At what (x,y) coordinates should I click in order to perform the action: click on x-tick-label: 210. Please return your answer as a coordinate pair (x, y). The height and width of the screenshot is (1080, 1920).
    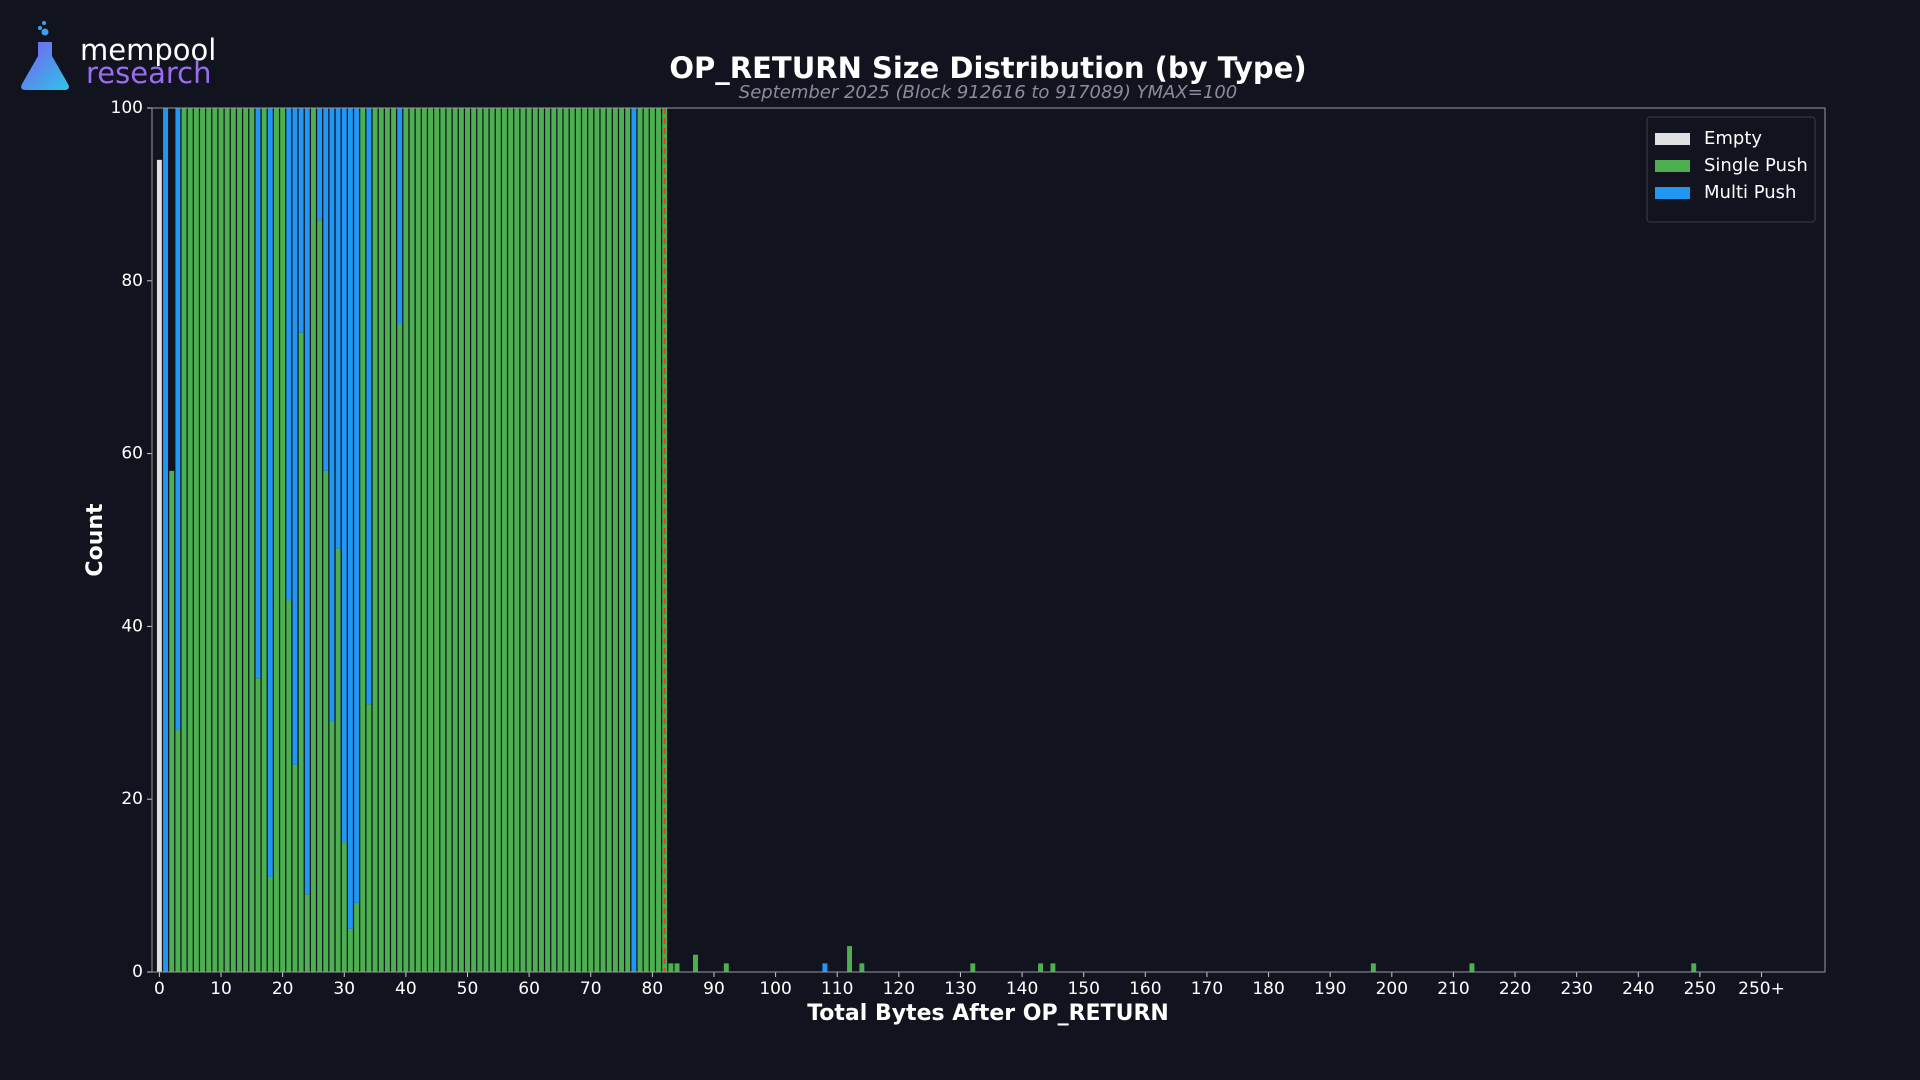
    Looking at the image, I should click on (1453, 989).